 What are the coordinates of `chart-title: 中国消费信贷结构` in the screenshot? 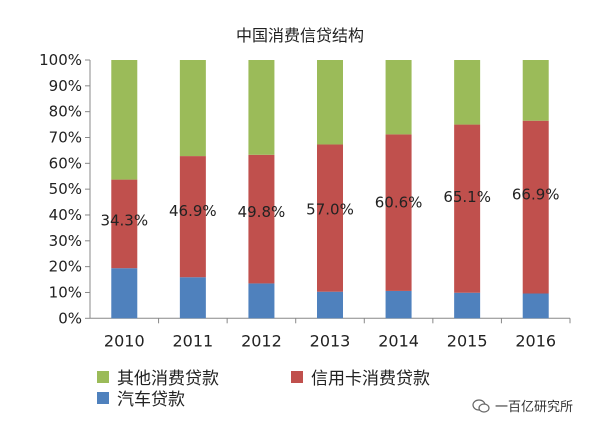 It's located at (299, 35).